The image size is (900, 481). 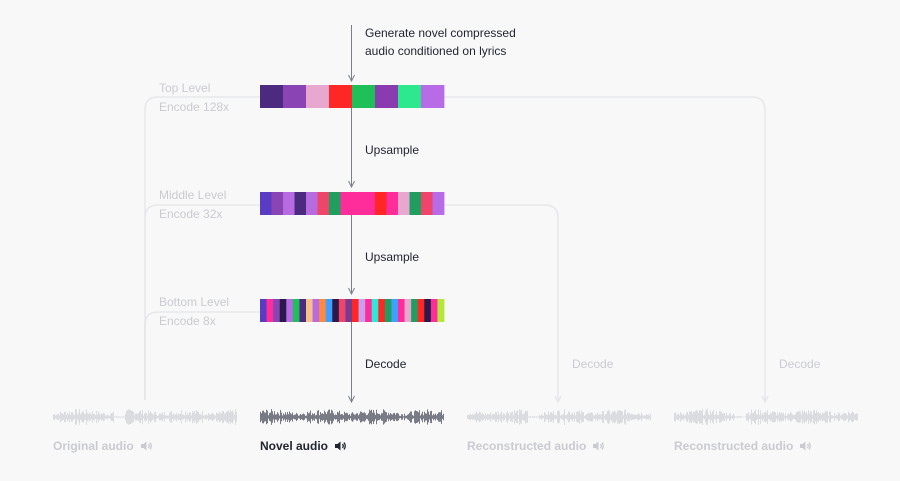 I want to click on decode-label-middle: Decode, so click(x=593, y=364).